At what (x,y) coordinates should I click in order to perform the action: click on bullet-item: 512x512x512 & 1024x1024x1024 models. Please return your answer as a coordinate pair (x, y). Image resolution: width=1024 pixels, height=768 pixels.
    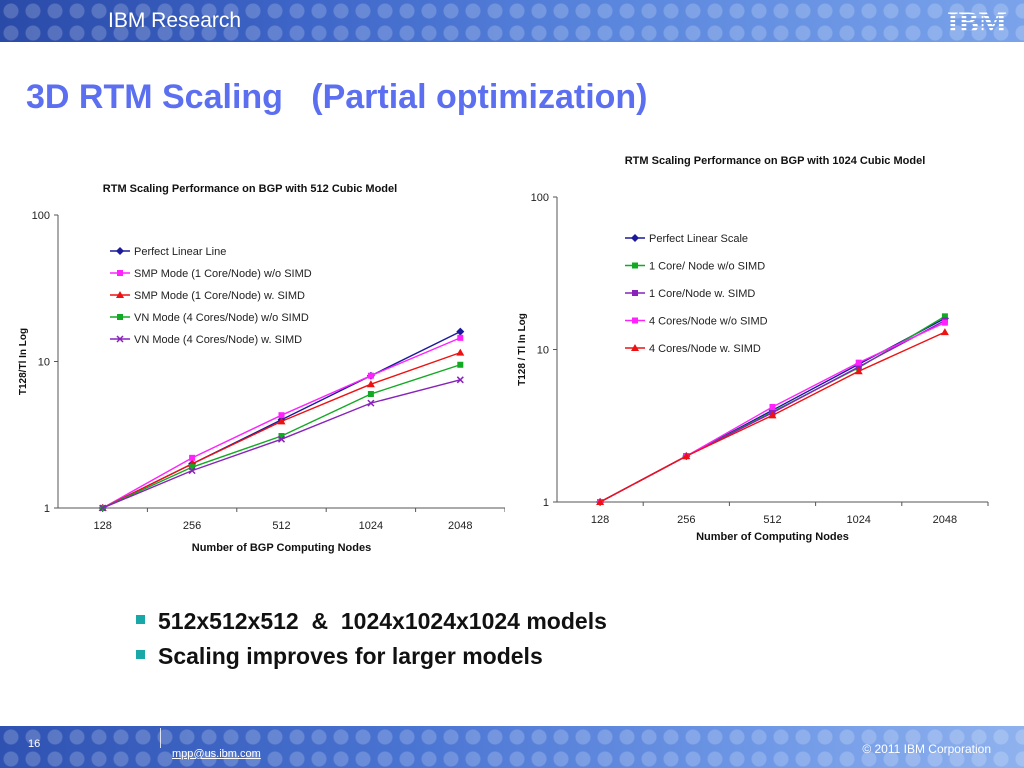
    Looking at the image, I should click on (371, 621).